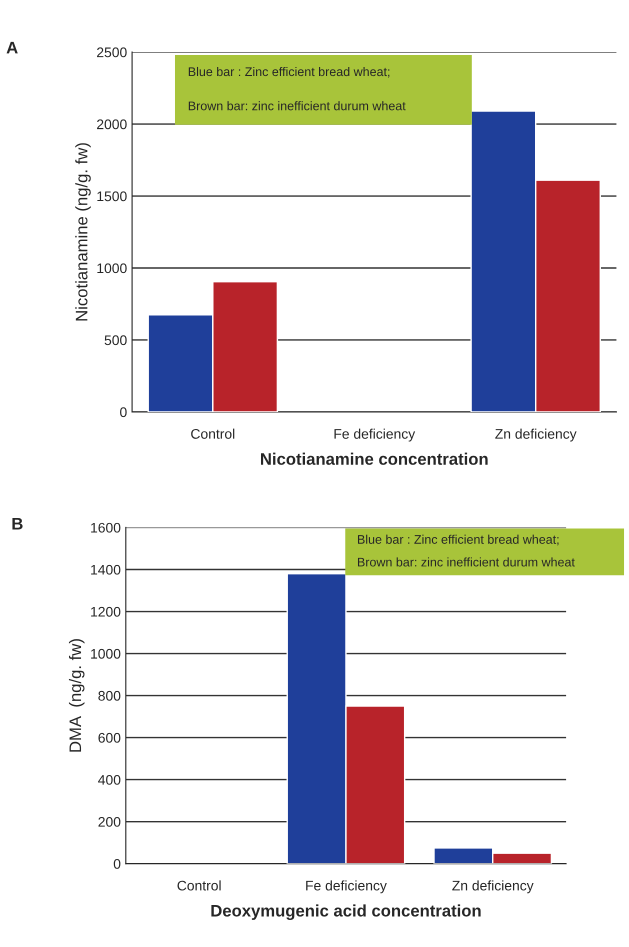 Image resolution: width=629 pixels, height=947 pixels. Describe the element at coordinates (105, 569) in the screenshot. I see `y-tick-label: 1400` at that location.